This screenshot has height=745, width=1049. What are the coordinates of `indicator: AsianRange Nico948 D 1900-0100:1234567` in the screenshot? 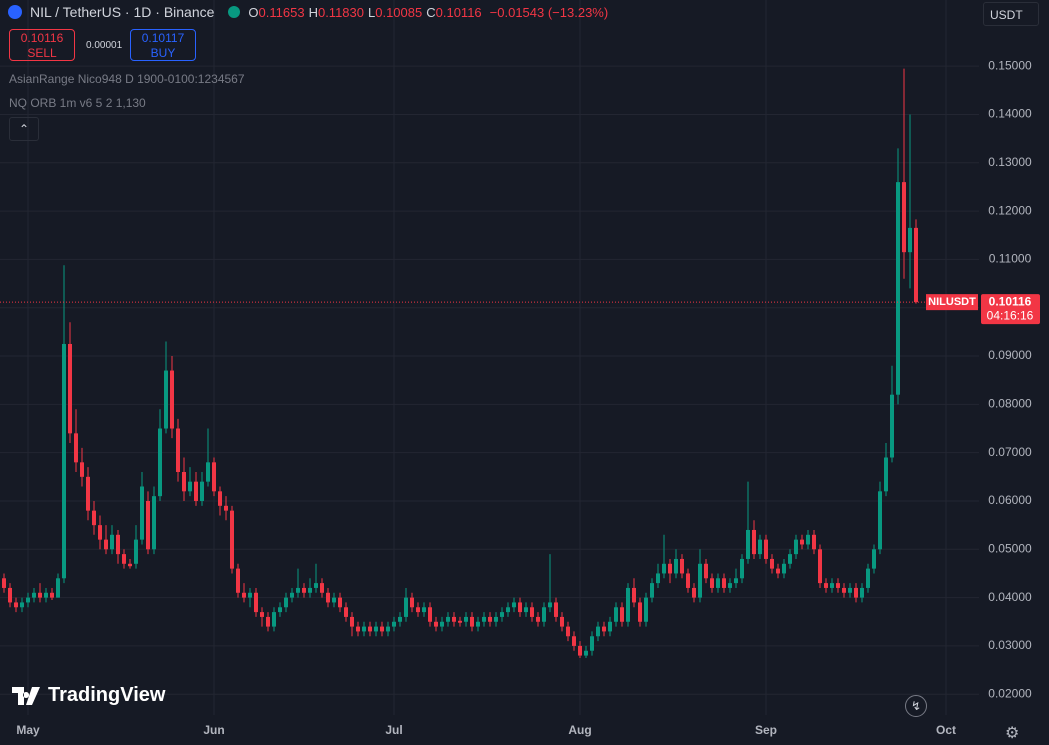 It's located at (127, 79).